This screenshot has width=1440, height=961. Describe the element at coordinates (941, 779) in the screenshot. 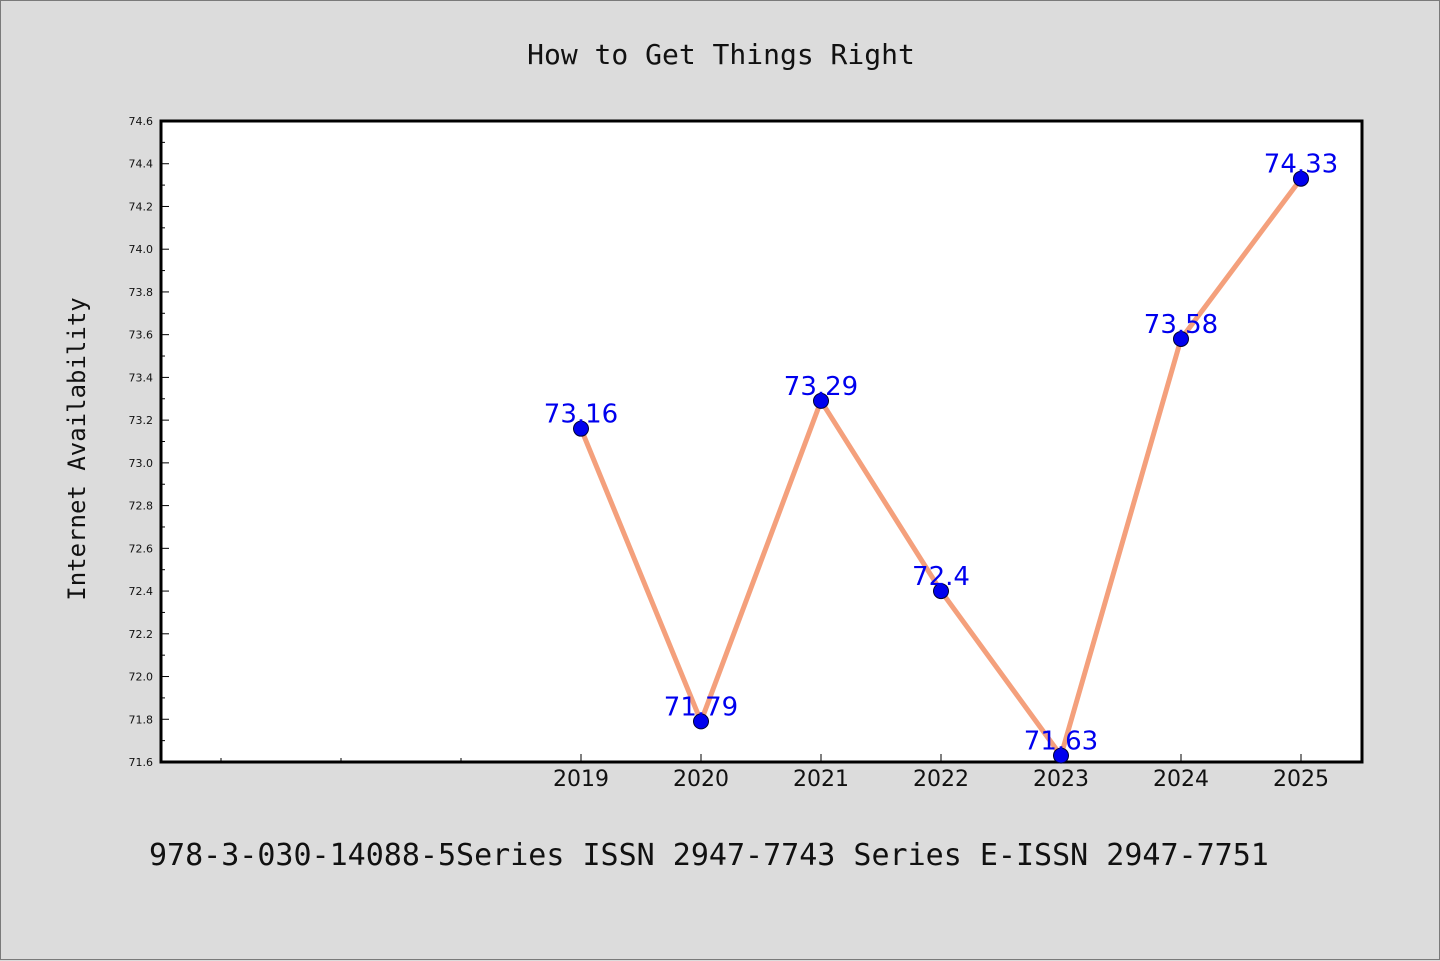

I see `x-tick-label: 2022` at that location.